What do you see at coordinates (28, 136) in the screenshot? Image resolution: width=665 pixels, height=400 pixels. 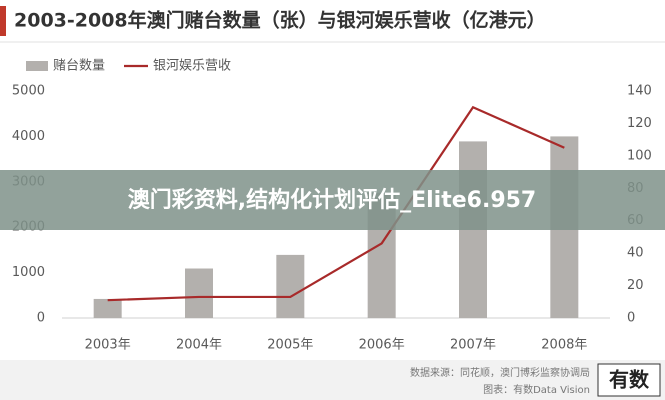 I see `y-tick-label: 4000` at bounding box center [28, 136].